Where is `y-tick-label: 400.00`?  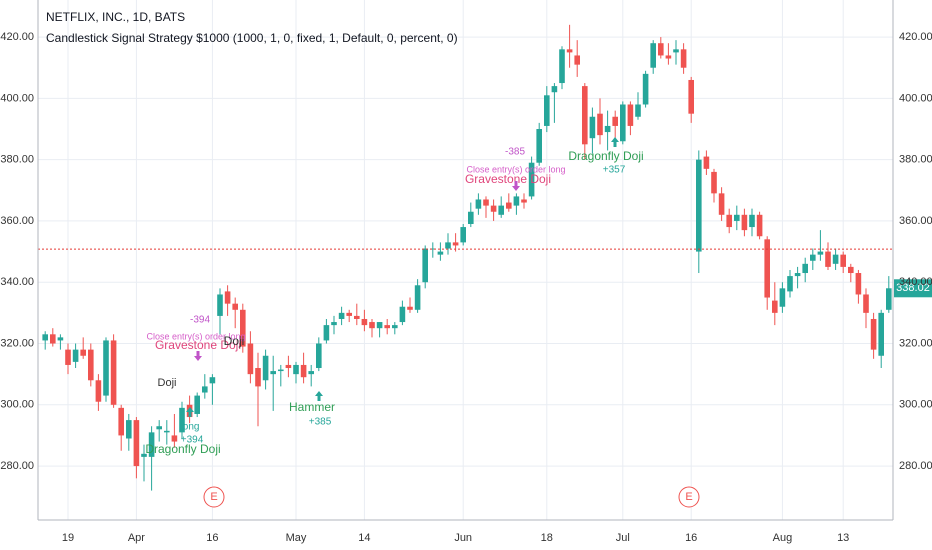
y-tick-label: 400.00 is located at coordinates (17, 98).